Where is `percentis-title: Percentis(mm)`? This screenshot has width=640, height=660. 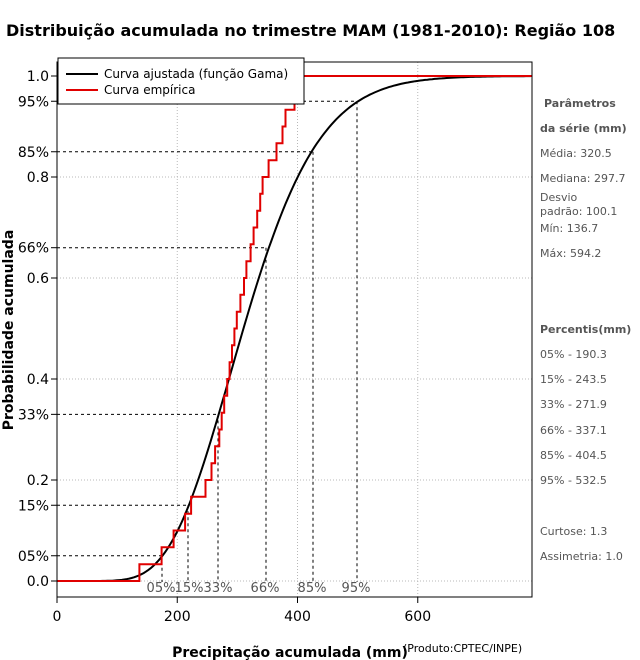
percentis-title: Percentis(mm) is located at coordinates (585, 329).